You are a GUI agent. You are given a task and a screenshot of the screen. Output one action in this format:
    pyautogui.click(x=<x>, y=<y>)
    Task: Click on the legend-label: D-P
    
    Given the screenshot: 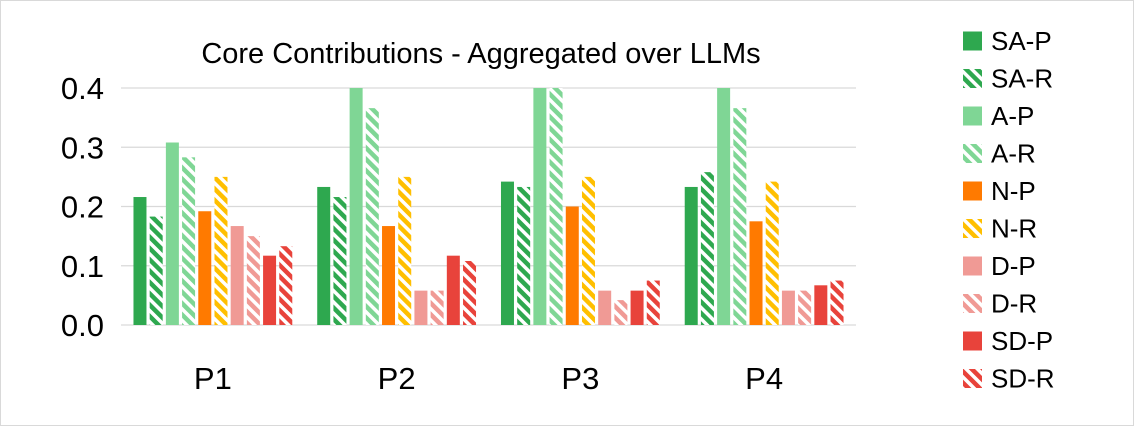 What is the action you would take?
    pyautogui.click(x=1013, y=266)
    